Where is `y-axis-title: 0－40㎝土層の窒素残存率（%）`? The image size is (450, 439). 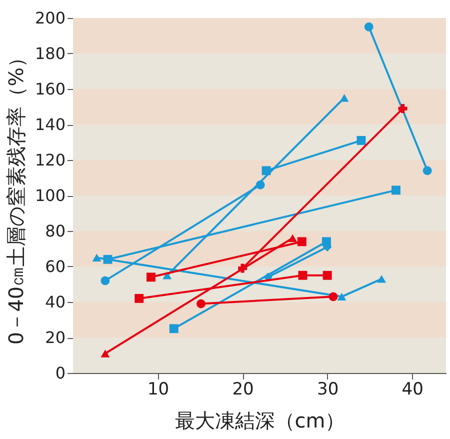
y-axis-title: 0－40㎝土層の窒素残存率（%） is located at coordinates (16, 196).